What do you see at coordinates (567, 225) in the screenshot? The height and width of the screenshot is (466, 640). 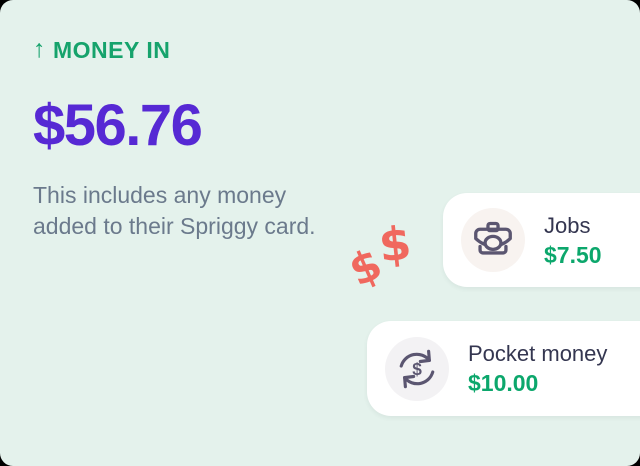 I see `jobs-label: Jobs` at bounding box center [567, 225].